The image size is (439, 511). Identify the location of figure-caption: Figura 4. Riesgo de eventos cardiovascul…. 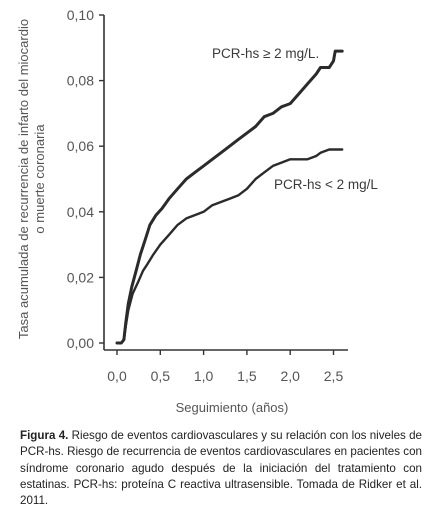
(221, 468).